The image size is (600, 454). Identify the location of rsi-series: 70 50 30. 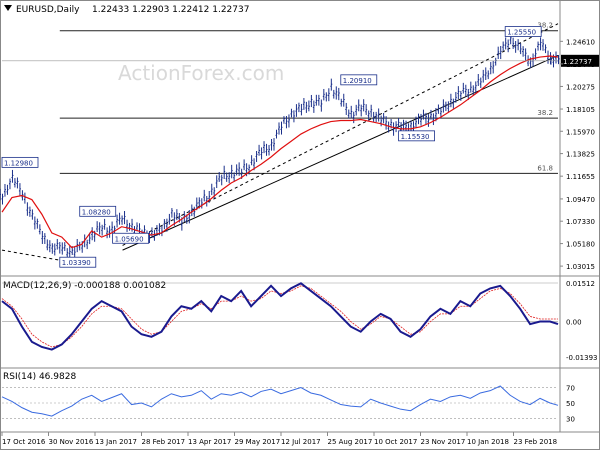
(288, 404).